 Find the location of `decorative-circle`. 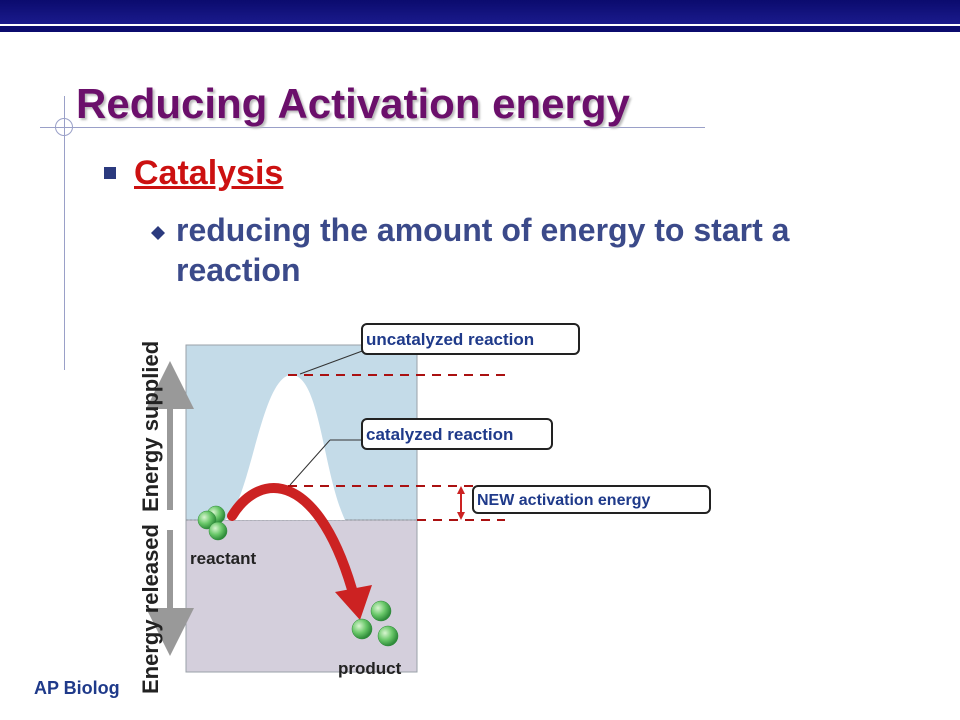

decorative-circle is located at coordinates (64, 127).